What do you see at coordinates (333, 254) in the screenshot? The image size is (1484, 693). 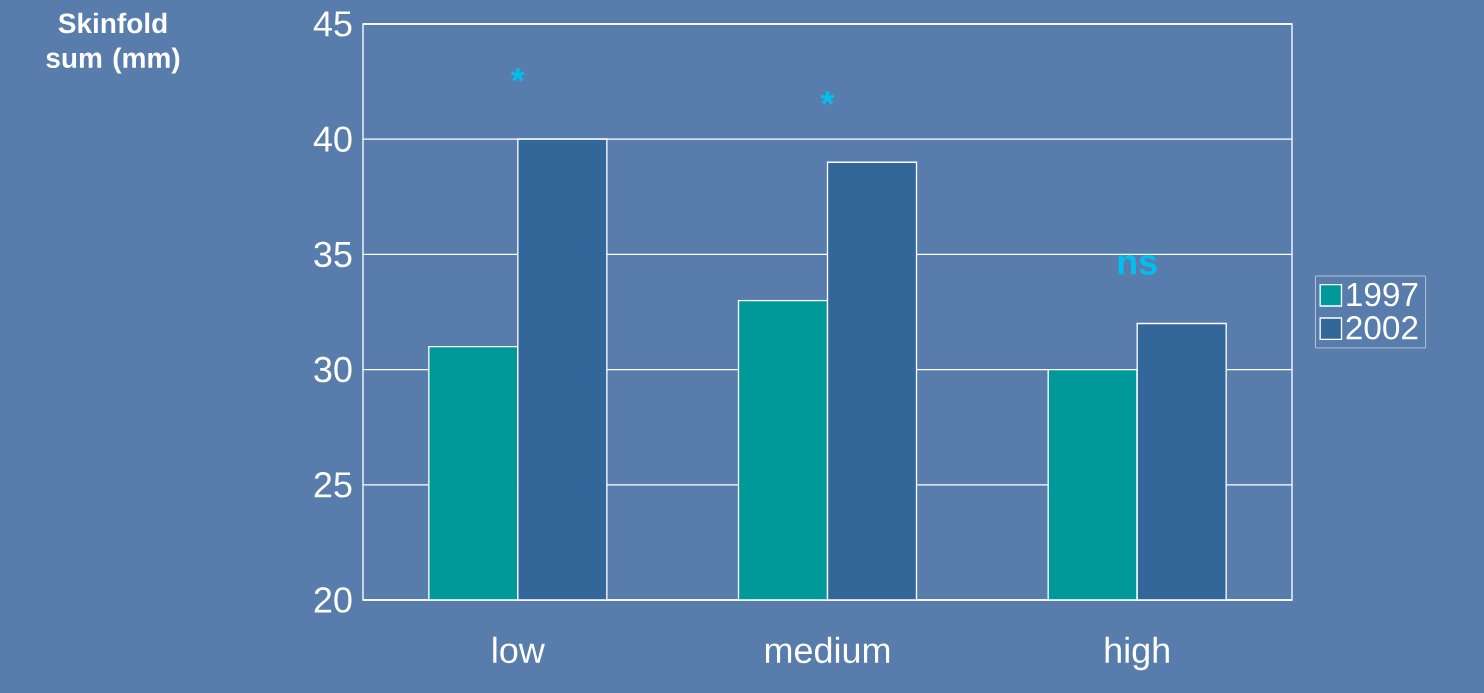 I see `y-tick-label: 35` at bounding box center [333, 254].